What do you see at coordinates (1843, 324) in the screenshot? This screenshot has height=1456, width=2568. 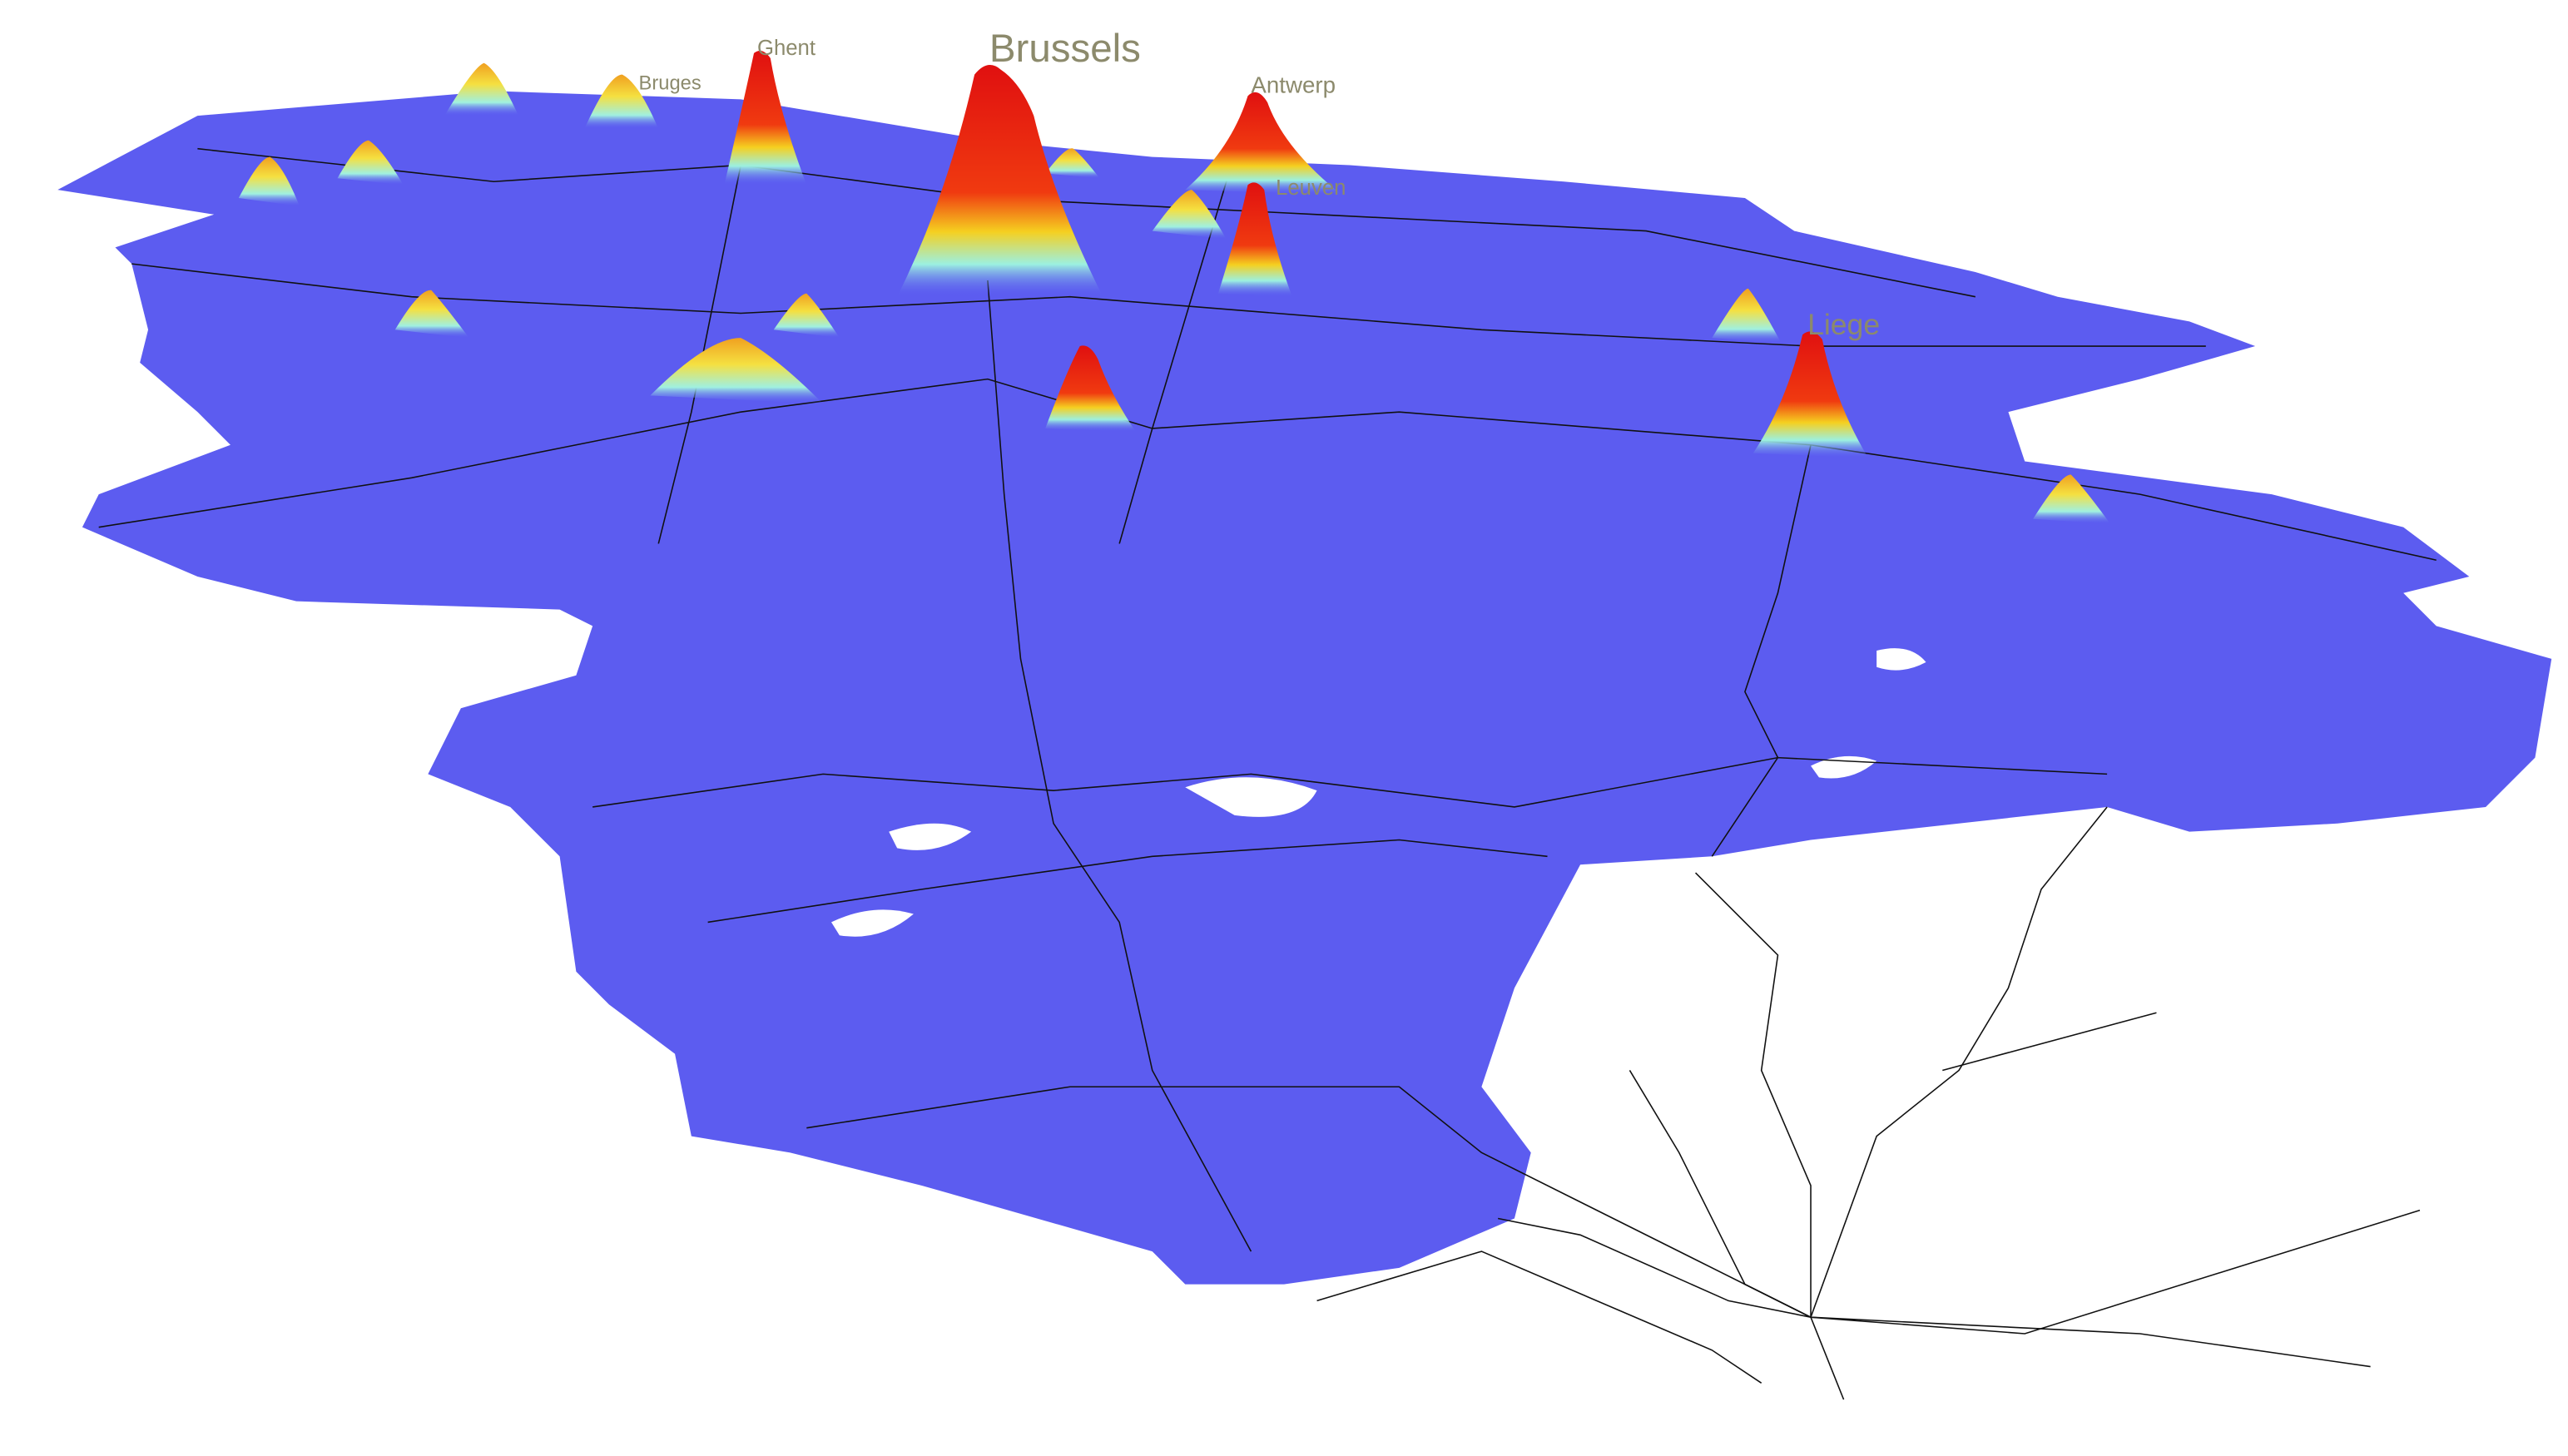 I see `city-label: Liege` at bounding box center [1843, 324].